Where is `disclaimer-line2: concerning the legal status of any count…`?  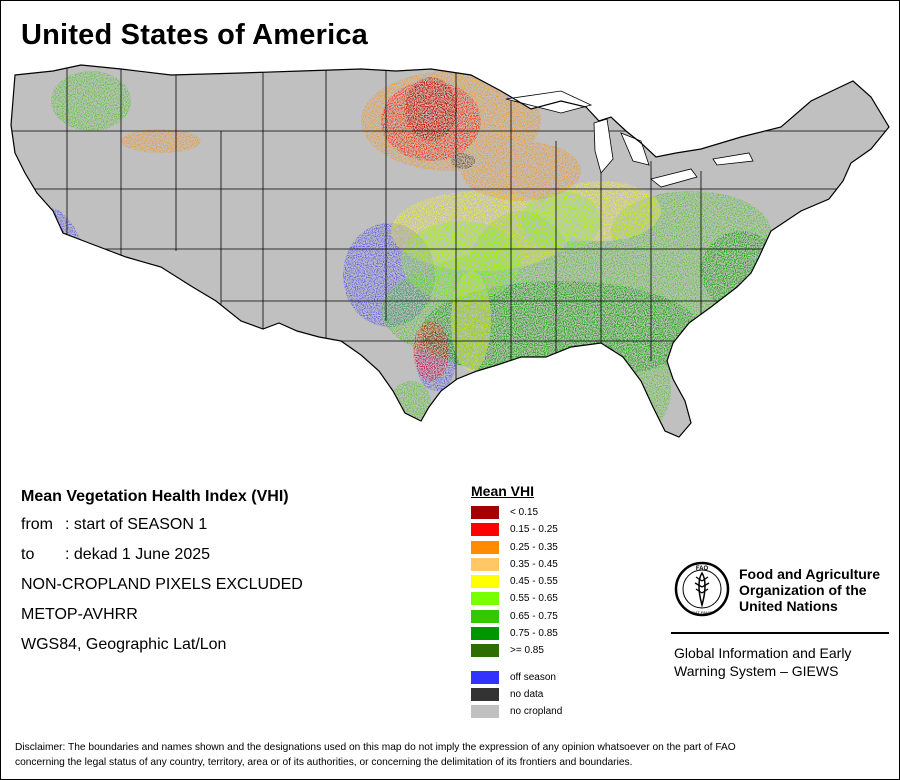
disclaimer-line2: concerning the legal status of any count… is located at coordinates (324, 762).